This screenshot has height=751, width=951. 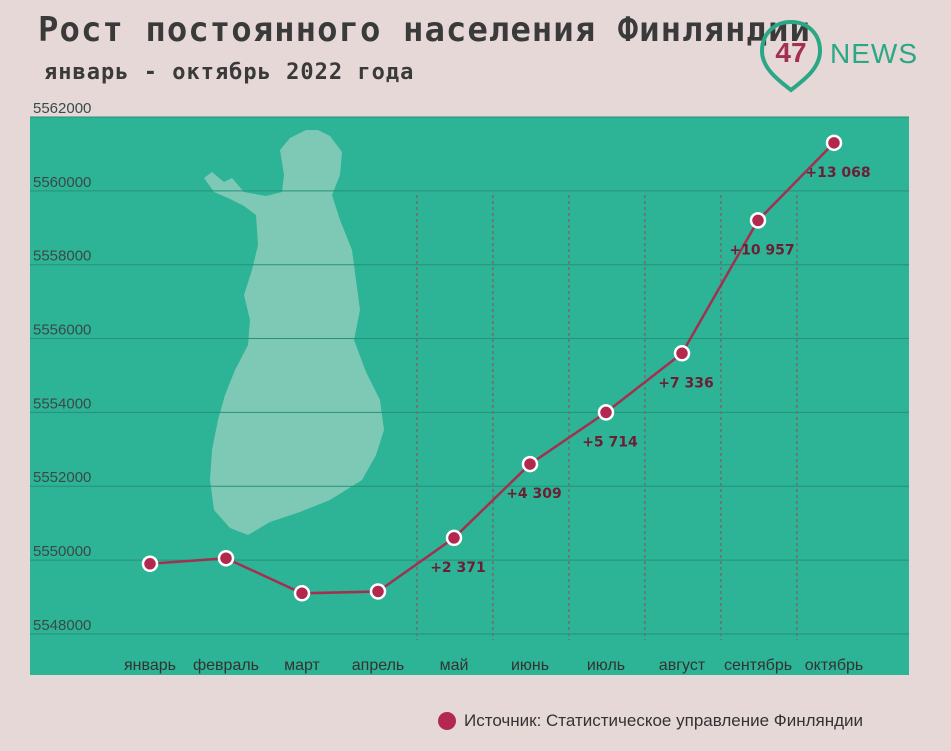 What do you see at coordinates (62, 108) in the screenshot?
I see `y-tick-label: 5562000` at bounding box center [62, 108].